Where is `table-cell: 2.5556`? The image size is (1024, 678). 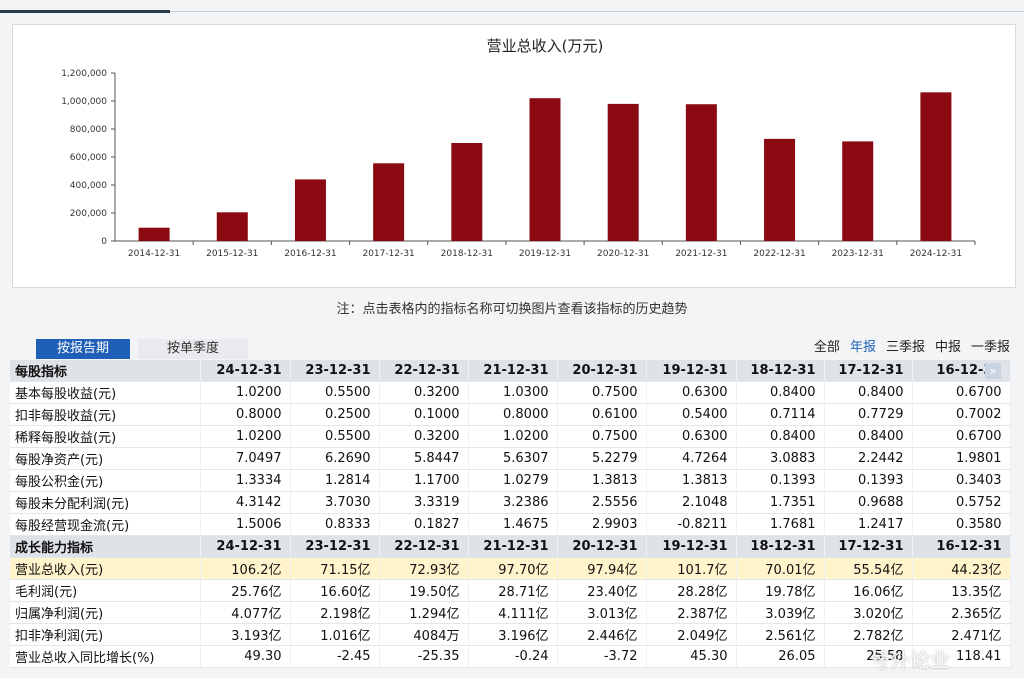 table-cell: 2.5556 is located at coordinates (602, 502).